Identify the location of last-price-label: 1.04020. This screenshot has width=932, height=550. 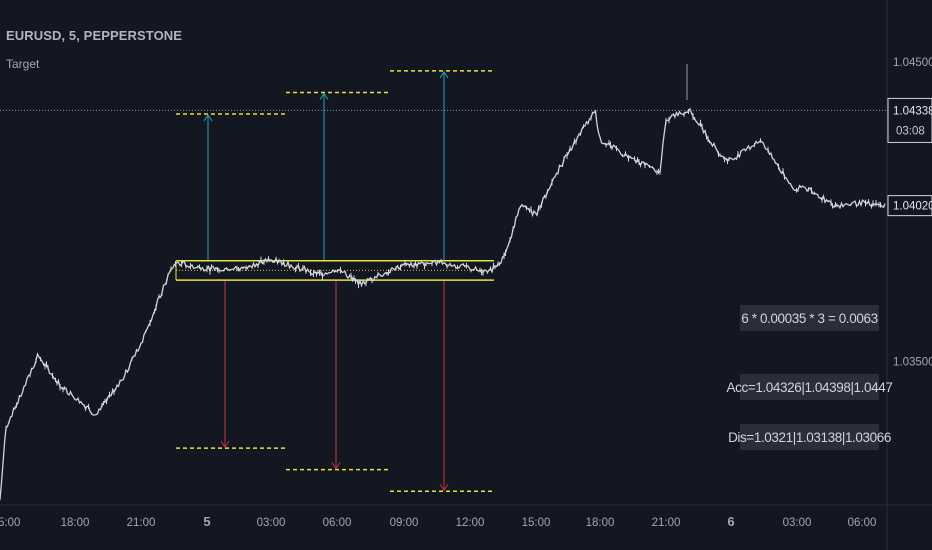
(912, 207).